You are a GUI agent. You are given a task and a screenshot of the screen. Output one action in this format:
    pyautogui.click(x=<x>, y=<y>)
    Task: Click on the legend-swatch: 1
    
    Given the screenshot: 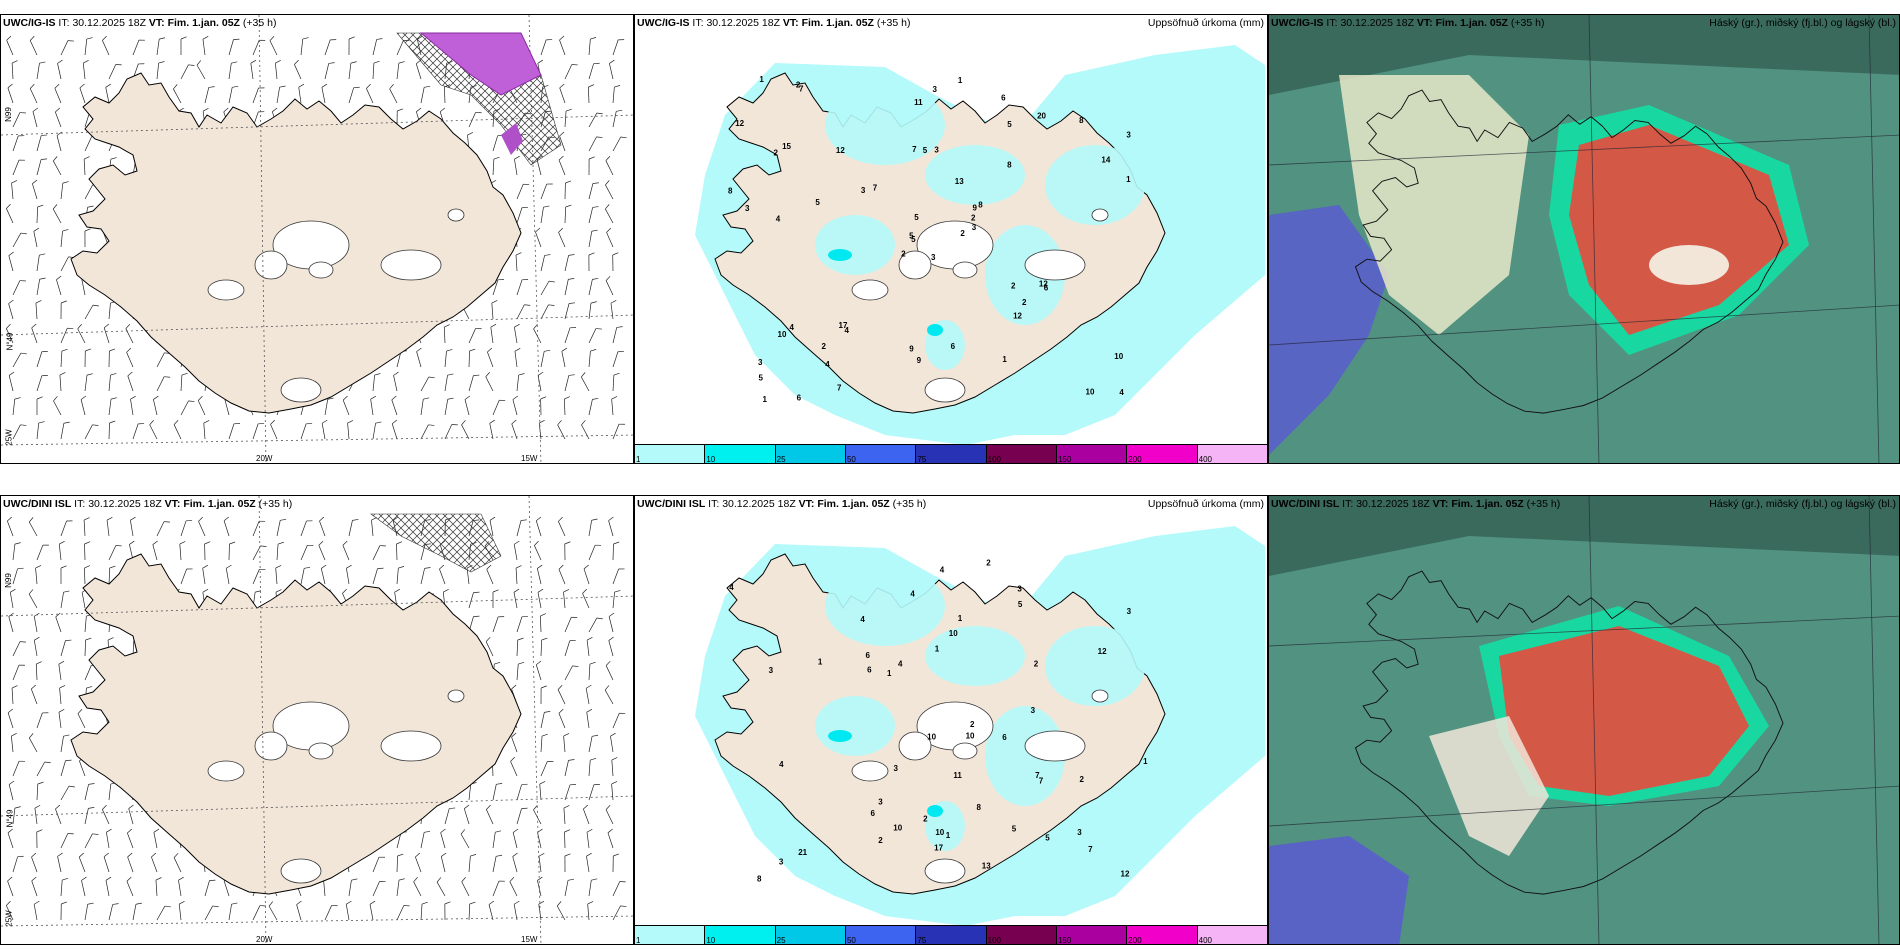 What is the action you would take?
    pyautogui.click(x=670, y=454)
    